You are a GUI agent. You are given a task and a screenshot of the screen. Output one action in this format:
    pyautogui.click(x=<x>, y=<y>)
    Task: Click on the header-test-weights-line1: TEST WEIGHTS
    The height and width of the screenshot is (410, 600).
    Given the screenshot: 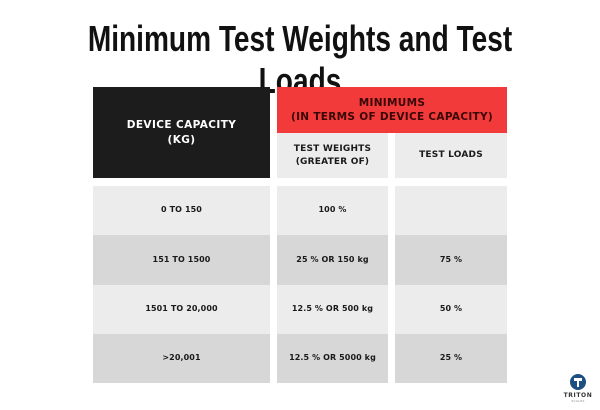 What is the action you would take?
    pyautogui.click(x=332, y=149)
    